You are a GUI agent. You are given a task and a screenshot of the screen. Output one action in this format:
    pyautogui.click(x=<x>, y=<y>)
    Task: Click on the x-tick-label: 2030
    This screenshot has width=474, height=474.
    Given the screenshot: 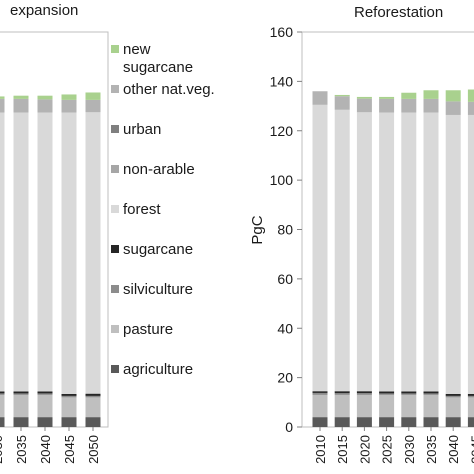 What is the action you would take?
    pyautogui.click(x=409, y=449)
    